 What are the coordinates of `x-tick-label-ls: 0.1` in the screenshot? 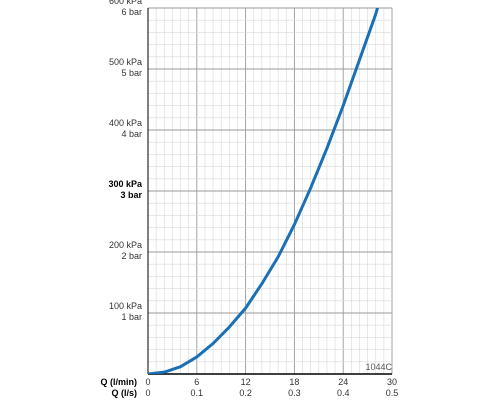 It's located at (197, 393).